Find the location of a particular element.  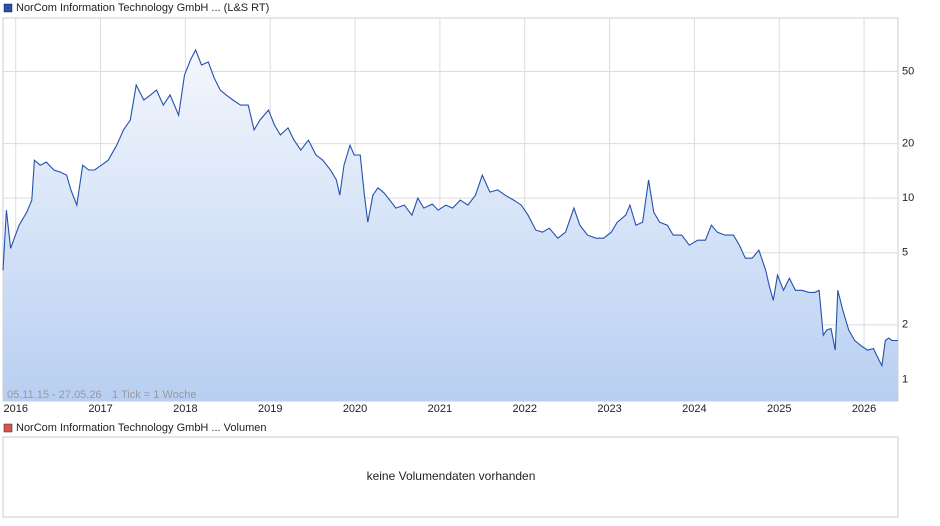

y-tick-label: 20 is located at coordinates (908, 143).